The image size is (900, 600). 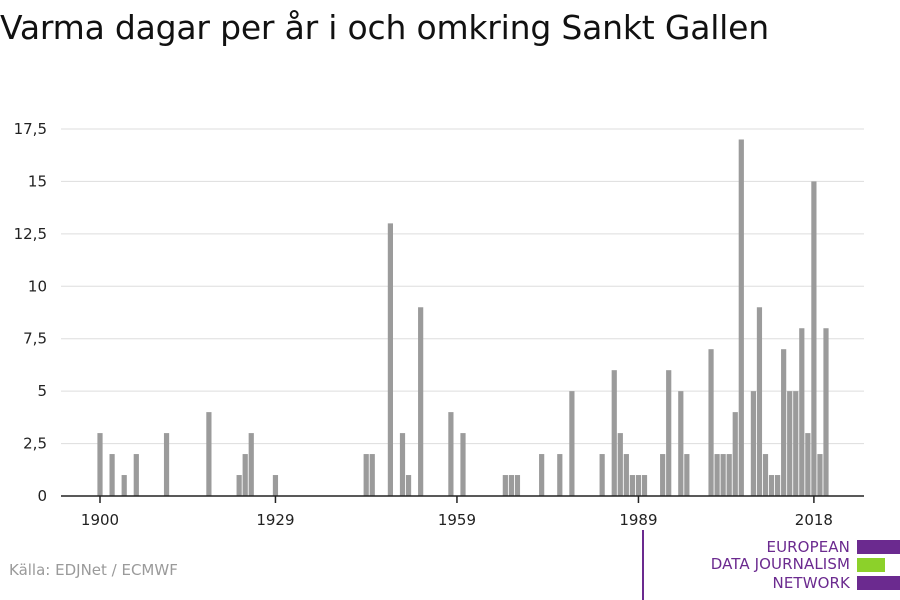 What do you see at coordinates (871, 565) in the screenshot?
I see `logo-bar-green` at bounding box center [871, 565].